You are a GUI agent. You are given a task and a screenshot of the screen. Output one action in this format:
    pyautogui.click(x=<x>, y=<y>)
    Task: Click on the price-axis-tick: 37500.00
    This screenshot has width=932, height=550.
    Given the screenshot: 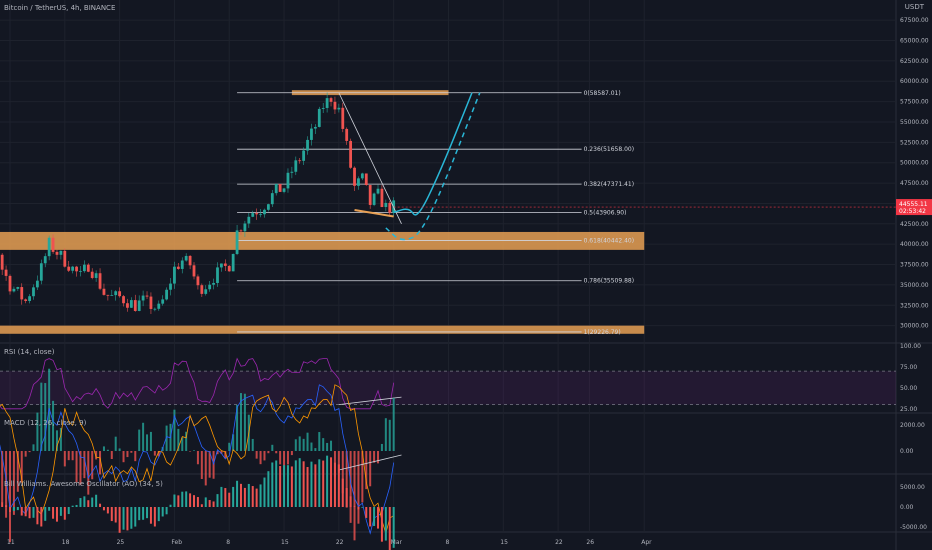 What is the action you would take?
    pyautogui.click(x=914, y=265)
    